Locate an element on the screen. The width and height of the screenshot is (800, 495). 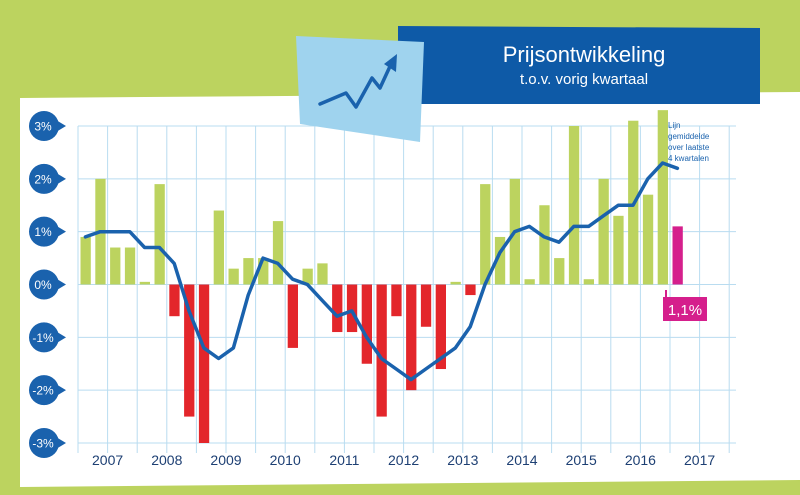
y-tick-label: -1% is located at coordinates (43, 338).